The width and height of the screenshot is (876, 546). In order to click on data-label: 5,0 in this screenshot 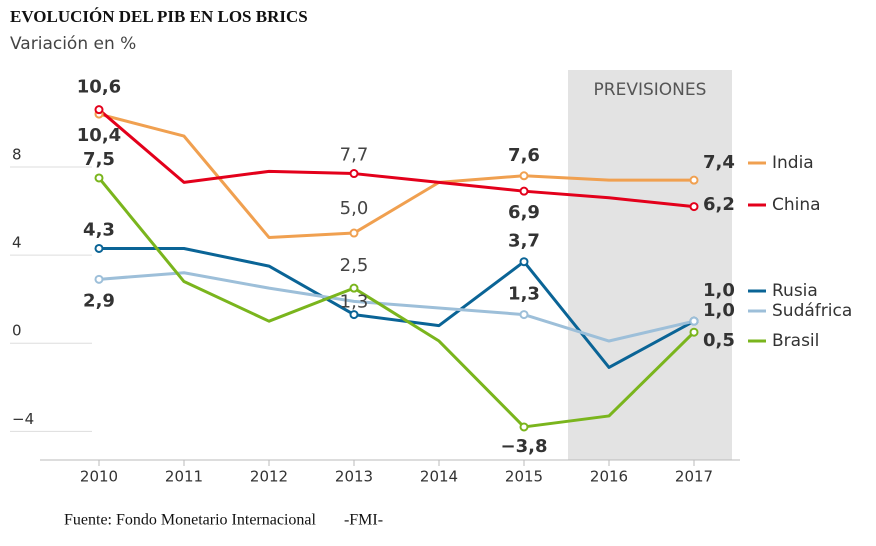, I will do `click(354, 208)`.